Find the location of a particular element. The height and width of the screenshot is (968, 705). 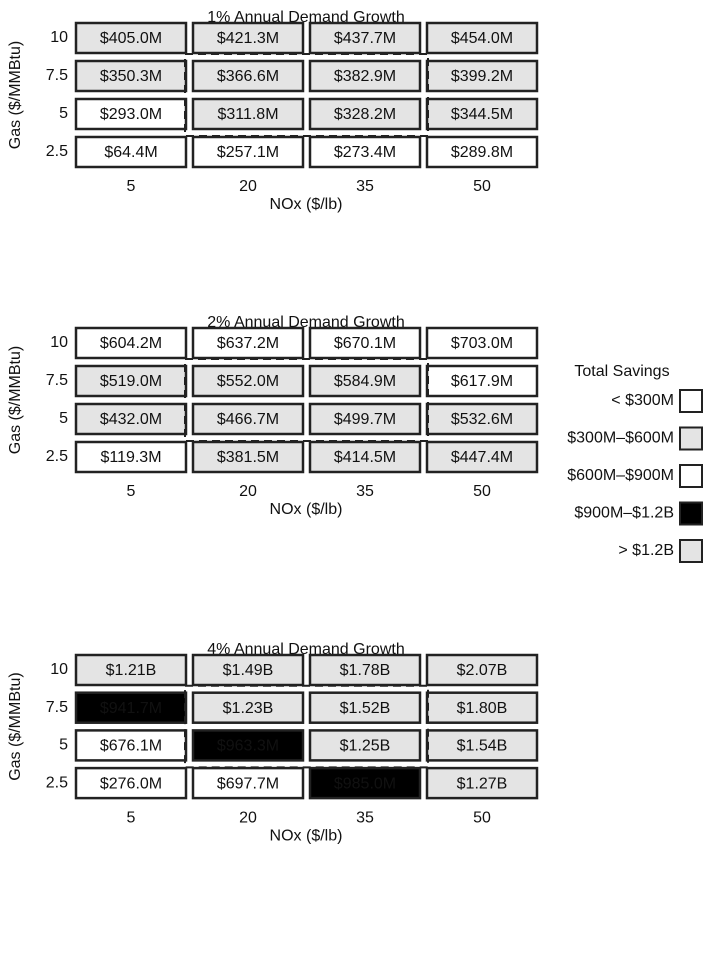

cell-label: $1.21B is located at coordinates (131, 670).